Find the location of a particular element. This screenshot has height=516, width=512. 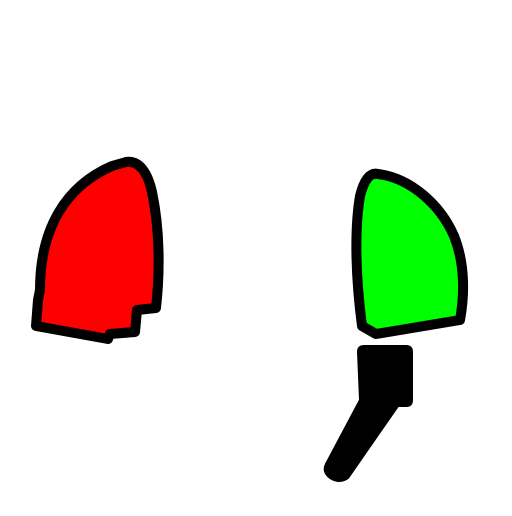

green-blob-shape is located at coordinates (410, 253).